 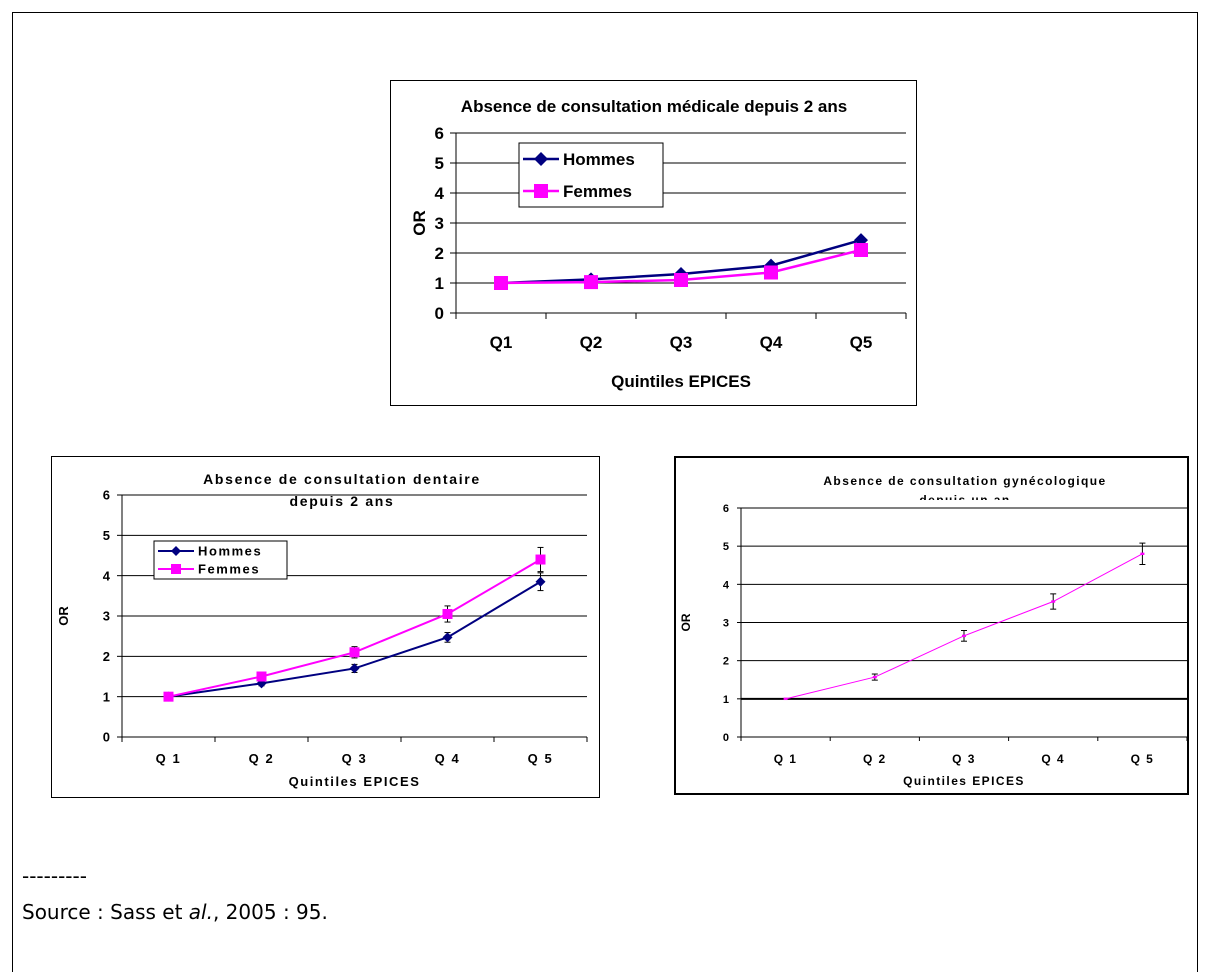 I want to click on chart-title-line: Absence de consultation dentaire, so click(x=342, y=479).